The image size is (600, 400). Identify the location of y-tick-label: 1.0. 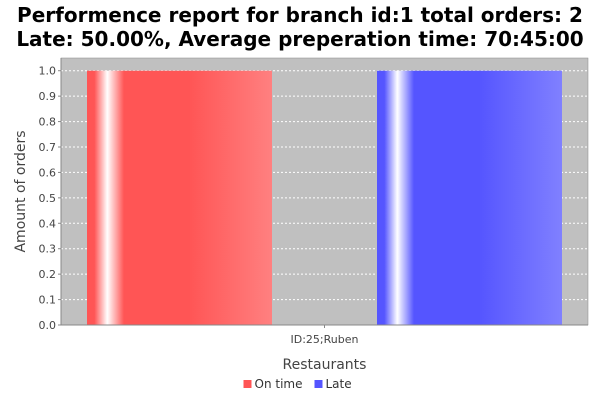
(48, 71).